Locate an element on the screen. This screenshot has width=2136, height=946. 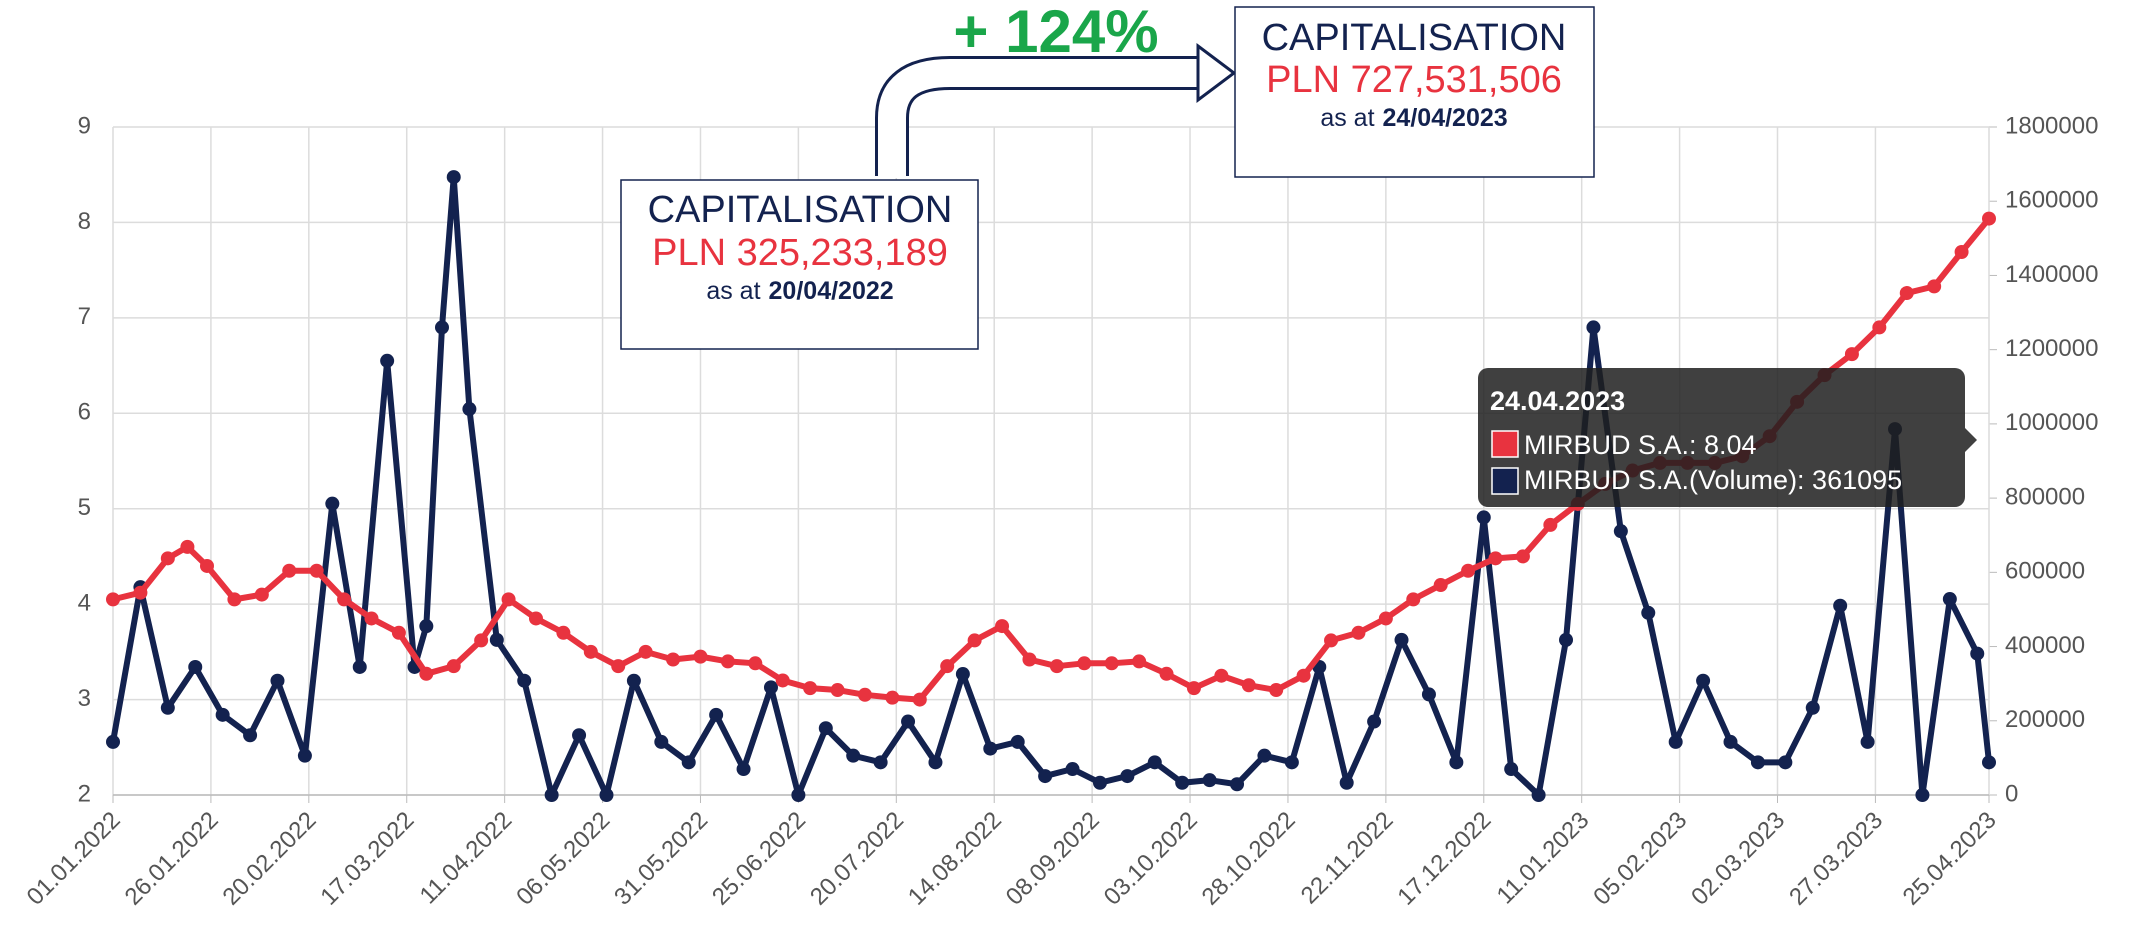
y-tick-label: 5 is located at coordinates (84, 507).